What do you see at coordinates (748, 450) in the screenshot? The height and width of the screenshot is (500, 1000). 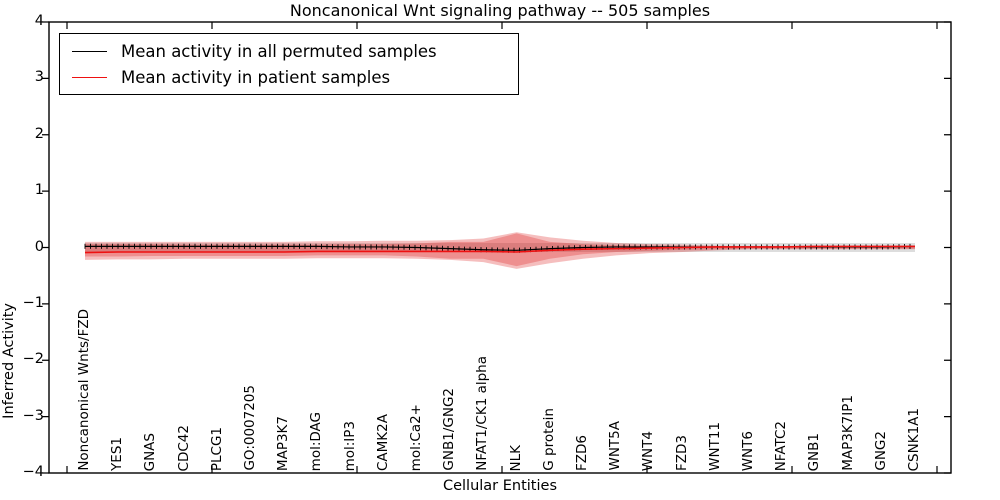 I see `x-tick-label: WNT6` at bounding box center [748, 450].